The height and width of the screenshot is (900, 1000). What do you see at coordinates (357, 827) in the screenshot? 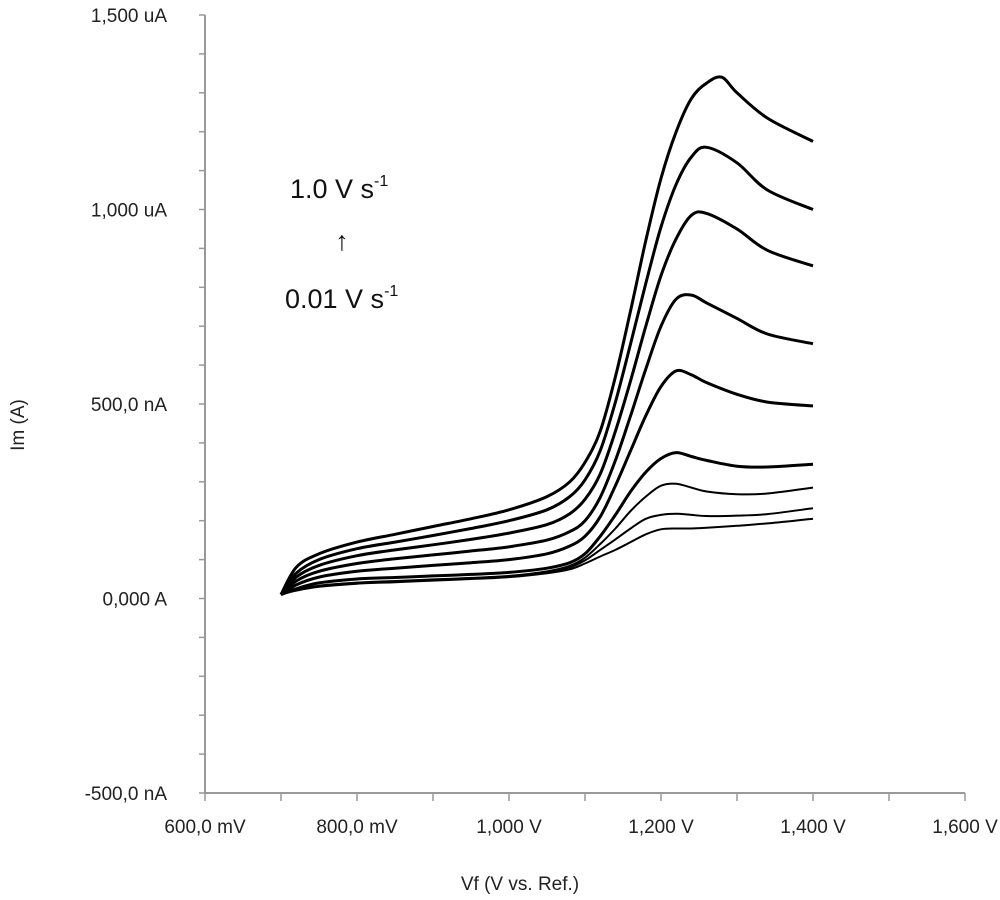
I see `x-tick-label: 800,0 mV` at bounding box center [357, 827].